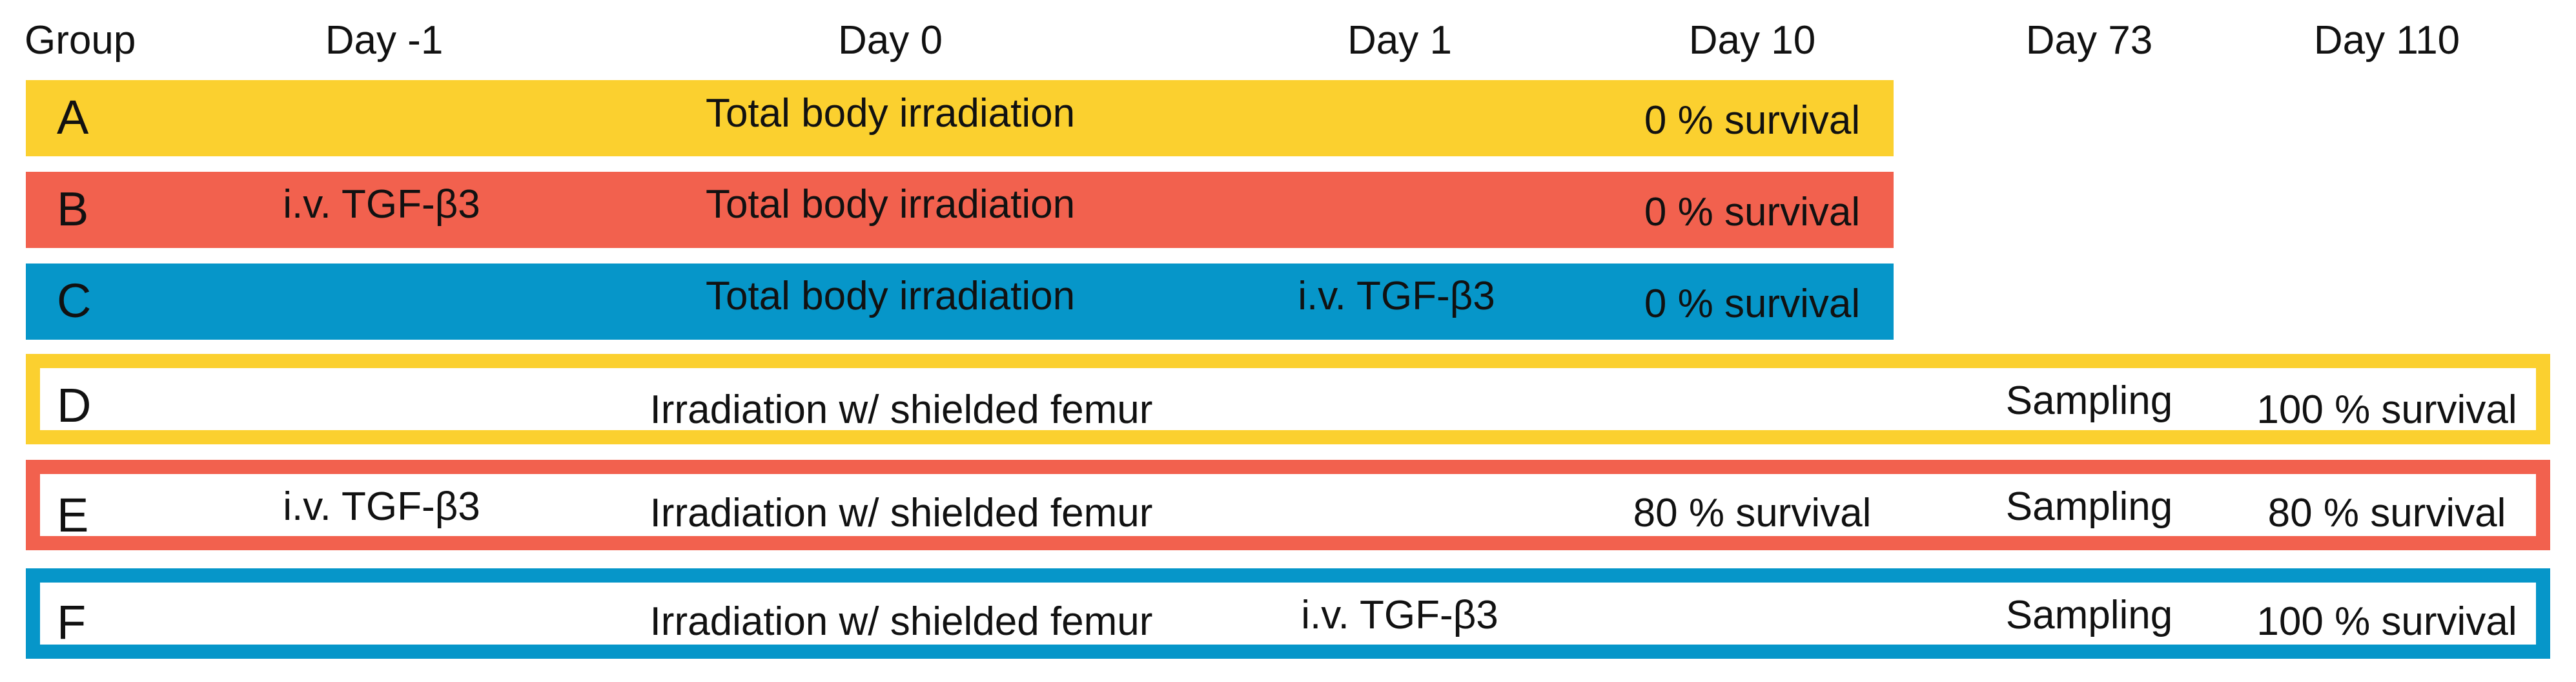 This screenshot has height=682, width=2576. I want to click on header-day73: Day 73, so click(2089, 40).